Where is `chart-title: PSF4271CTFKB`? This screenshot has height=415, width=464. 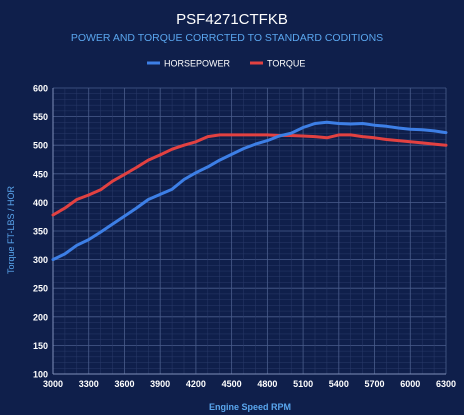
chart-title: PSF4271CTFKB is located at coordinates (232, 19).